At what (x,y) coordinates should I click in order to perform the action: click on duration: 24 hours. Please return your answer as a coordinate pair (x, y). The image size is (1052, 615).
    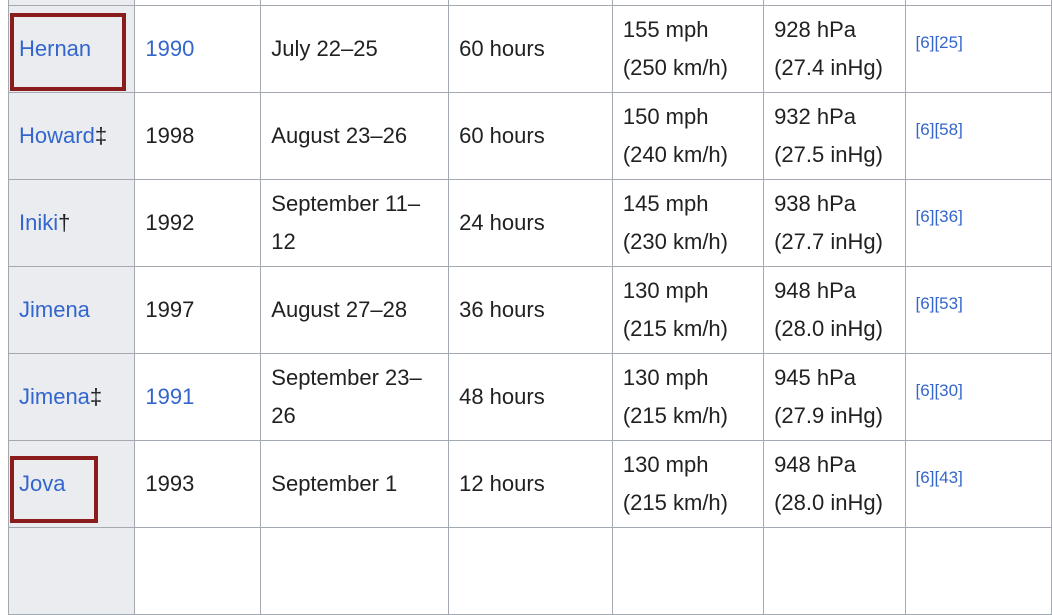
    Looking at the image, I should click on (502, 222).